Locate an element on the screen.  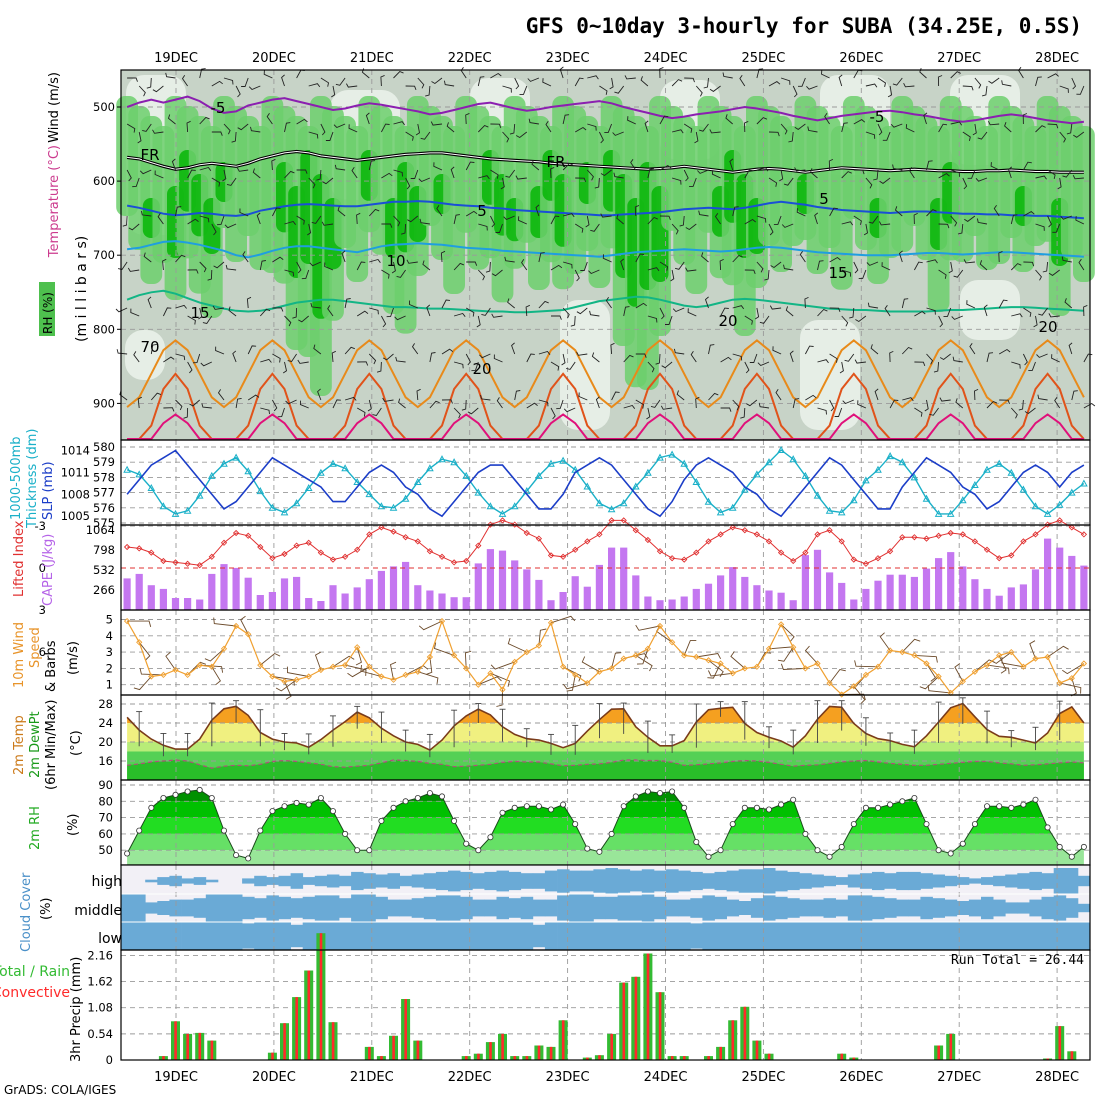
thick-axis-labels: 1000-500mb Thickness (dm) SLP (mb) is located at coordinates (32, 479).